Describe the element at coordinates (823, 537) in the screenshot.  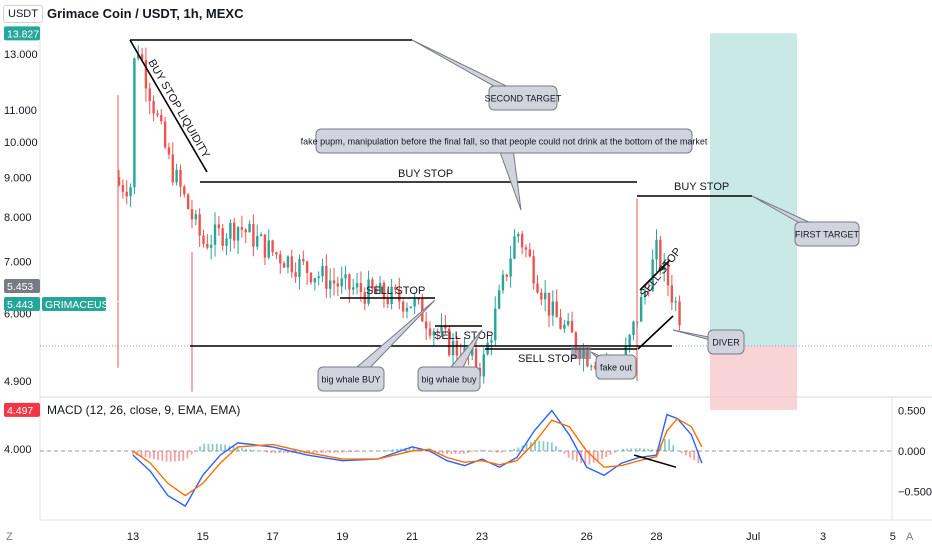
I see `time-tick-label: 3` at that location.